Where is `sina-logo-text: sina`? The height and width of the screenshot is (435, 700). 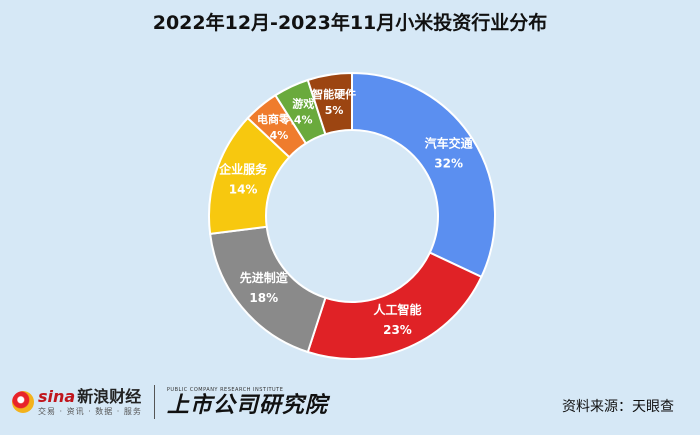
sina-logo-text: sina is located at coordinates (57, 396).